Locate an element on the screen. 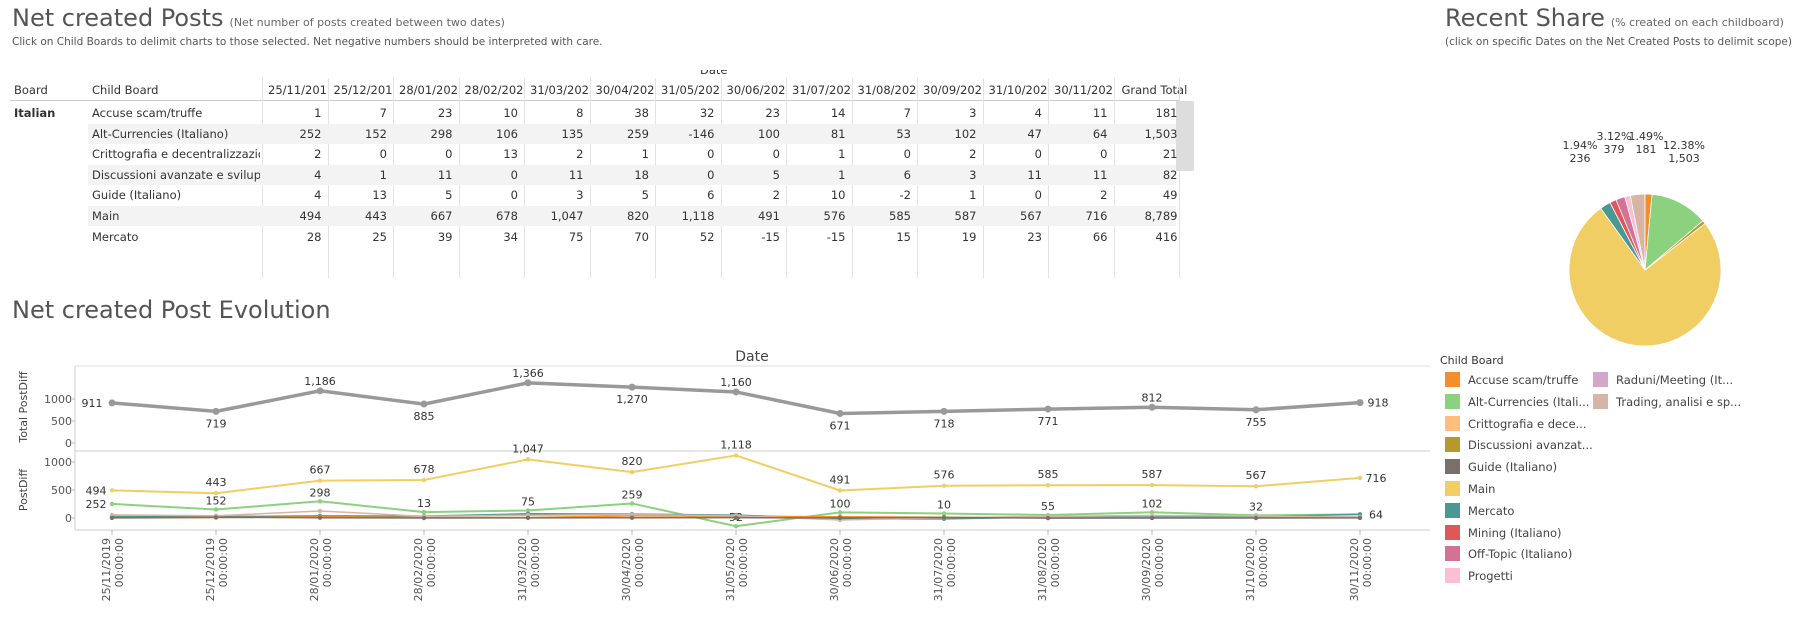 The width and height of the screenshot is (1806, 633). table-cell: 820 is located at coordinates (638, 216).